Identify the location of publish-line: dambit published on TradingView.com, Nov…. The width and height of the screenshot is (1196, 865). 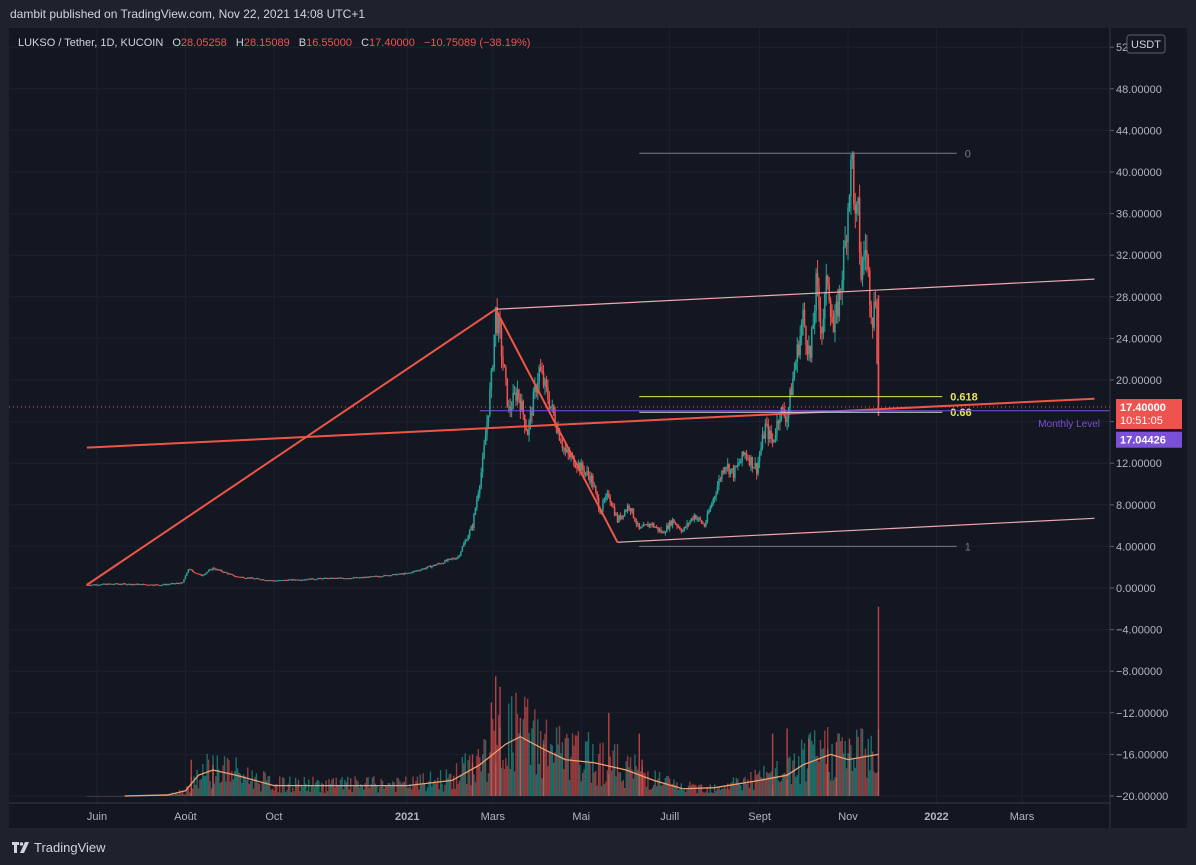
(187, 14).